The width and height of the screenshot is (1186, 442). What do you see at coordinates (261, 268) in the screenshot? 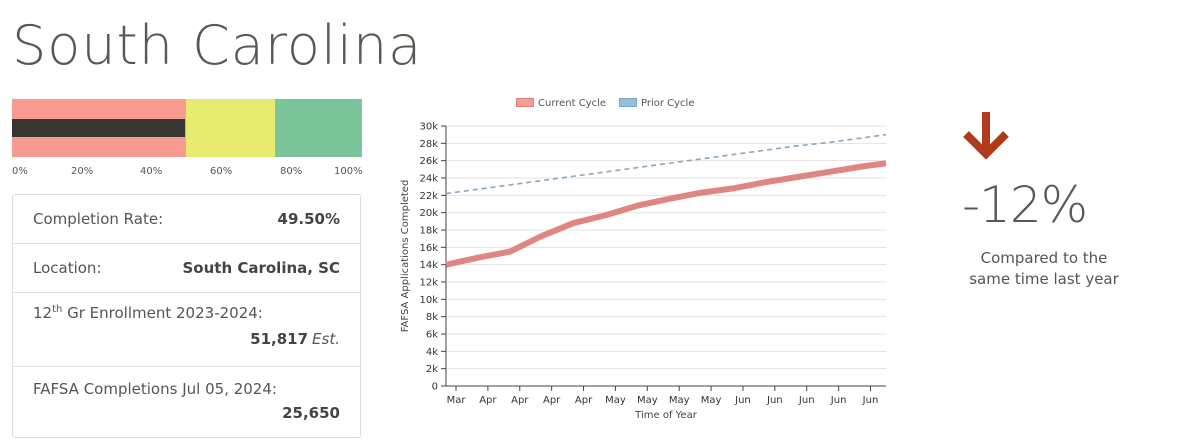
I see `location-value: South Carolina, SC` at bounding box center [261, 268].